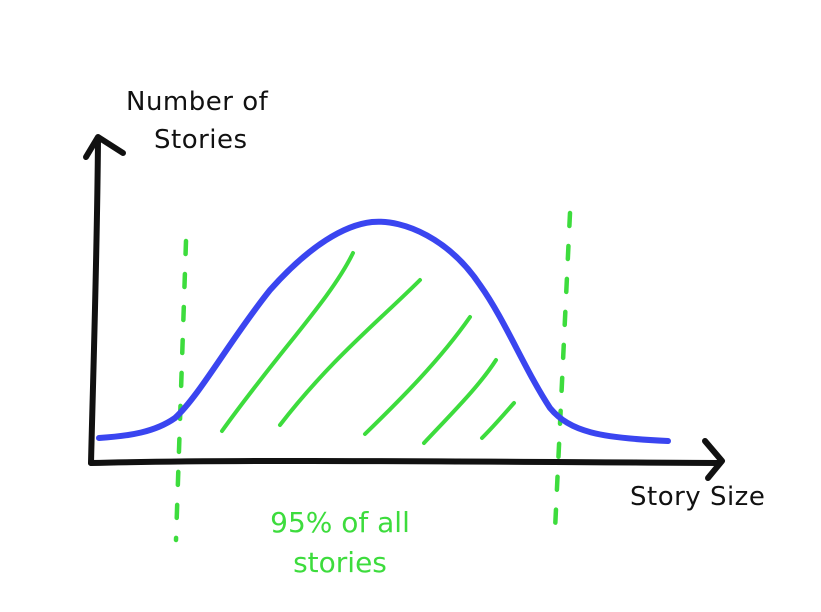 The image size is (821, 612). Describe the element at coordinates (216, 121) in the screenshot. I see `y-axis-label: Number of Stories` at that location.